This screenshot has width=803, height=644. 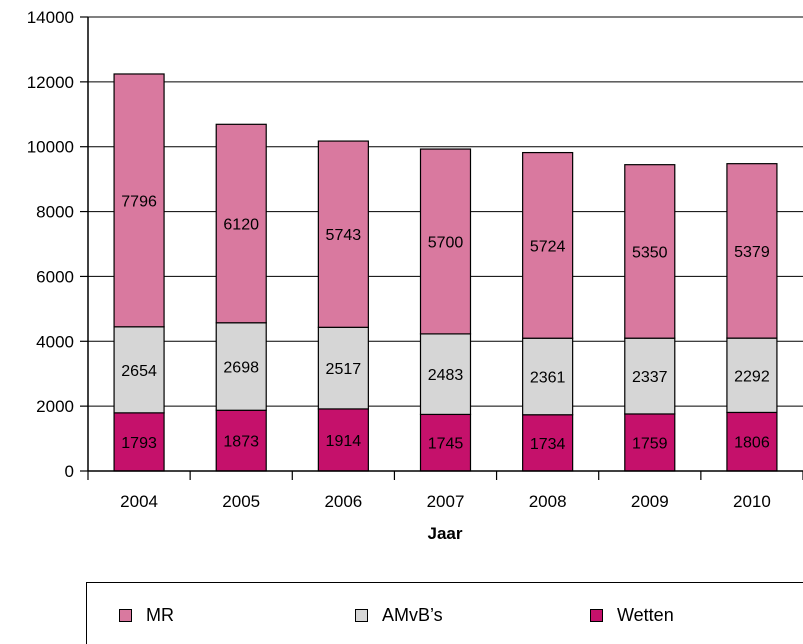 What do you see at coordinates (650, 501) in the screenshot?
I see `x-tick-label: 2009` at bounding box center [650, 501].